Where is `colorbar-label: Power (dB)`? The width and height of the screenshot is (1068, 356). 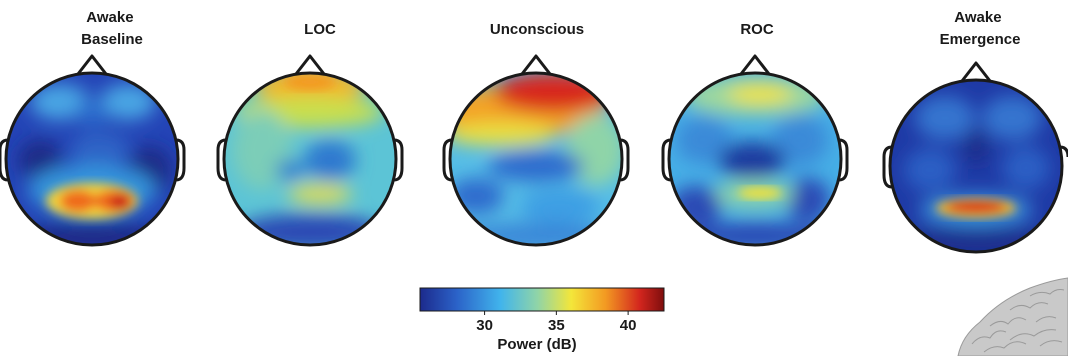
colorbar-label: Power (dB) is located at coordinates (536, 344).